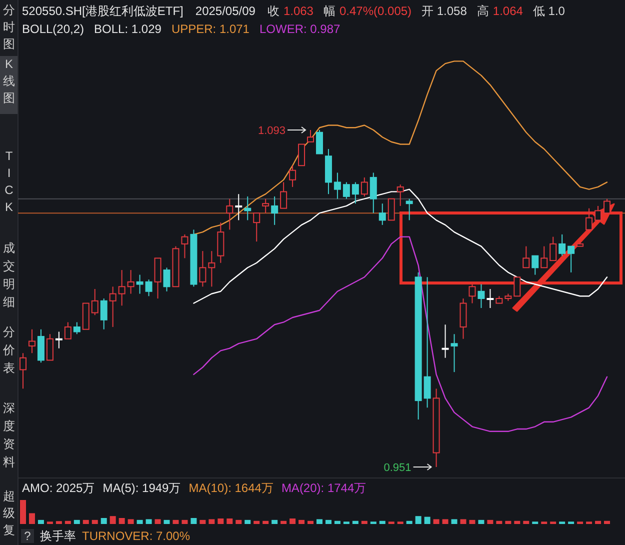  What do you see at coordinates (398, 468) in the screenshot?
I see `annotation: 0.951` at bounding box center [398, 468].